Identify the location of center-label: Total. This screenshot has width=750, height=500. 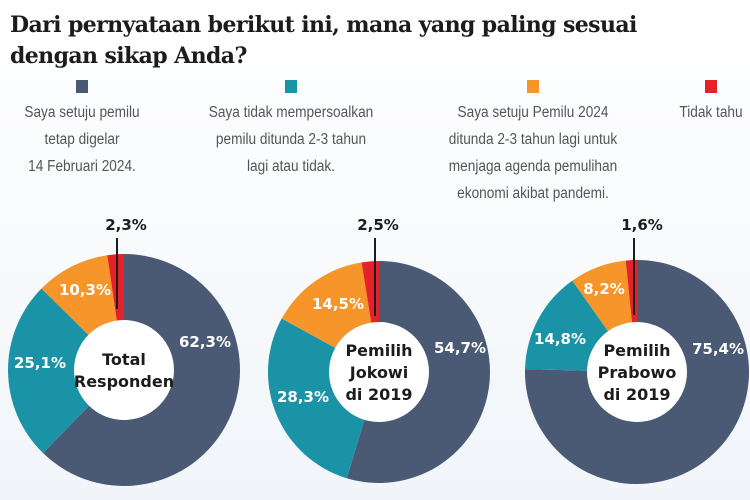
(124, 359).